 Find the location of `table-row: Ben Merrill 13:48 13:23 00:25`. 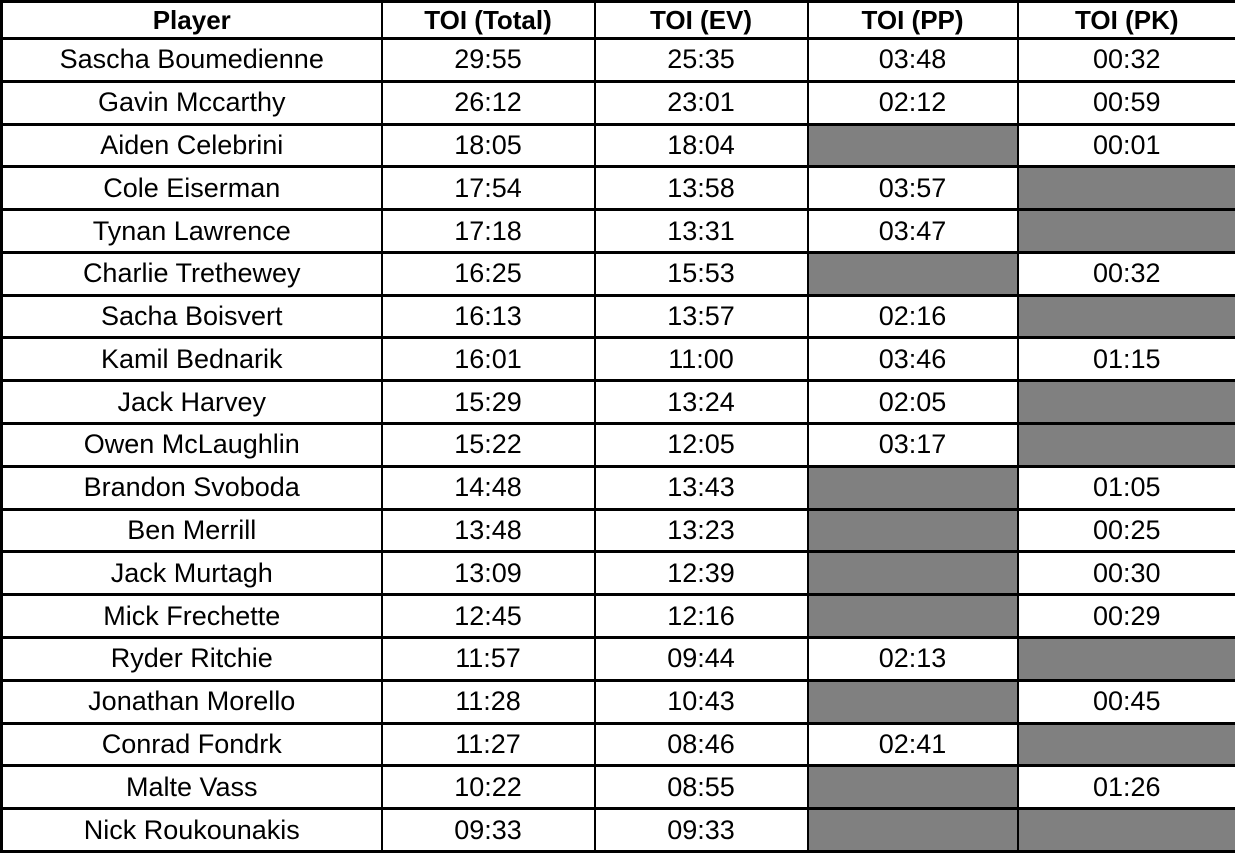

table-row: Ben Merrill 13:48 13:23 00:25 is located at coordinates (617, 530).